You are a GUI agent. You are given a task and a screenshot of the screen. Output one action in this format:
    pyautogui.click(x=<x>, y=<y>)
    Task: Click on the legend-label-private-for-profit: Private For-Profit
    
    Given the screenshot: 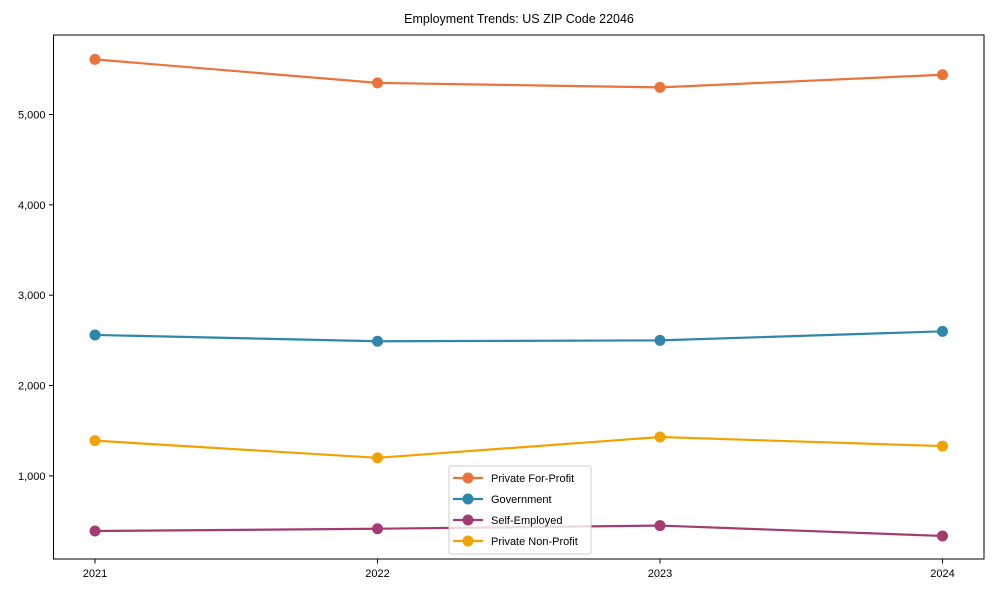 What is the action you would take?
    pyautogui.click(x=532, y=479)
    